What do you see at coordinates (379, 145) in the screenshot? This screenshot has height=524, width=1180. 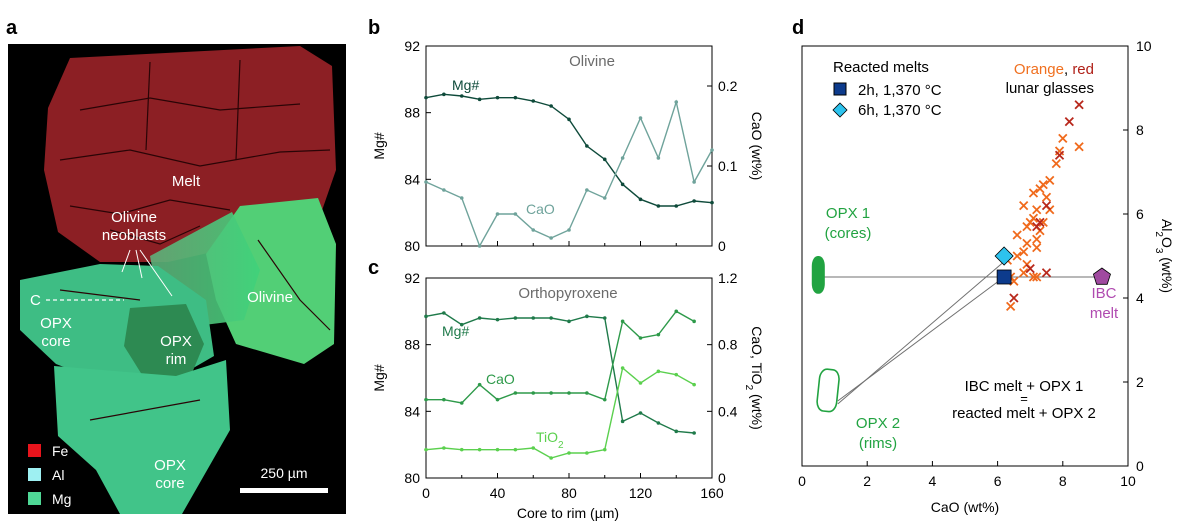 I see `panel-b-ylabel: Mg#` at bounding box center [379, 145].